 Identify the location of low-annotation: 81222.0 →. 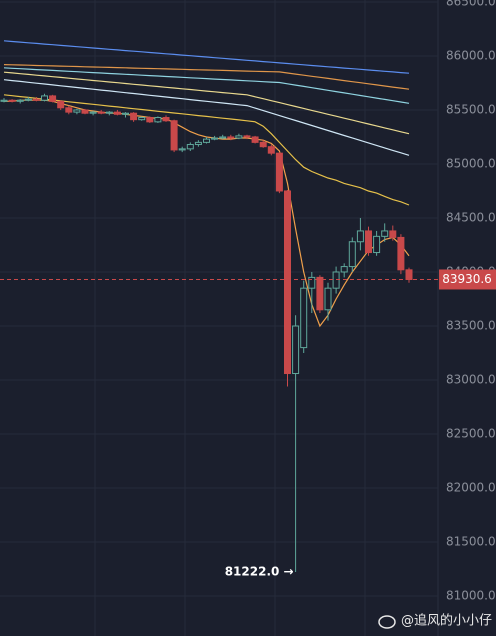
(259, 572).